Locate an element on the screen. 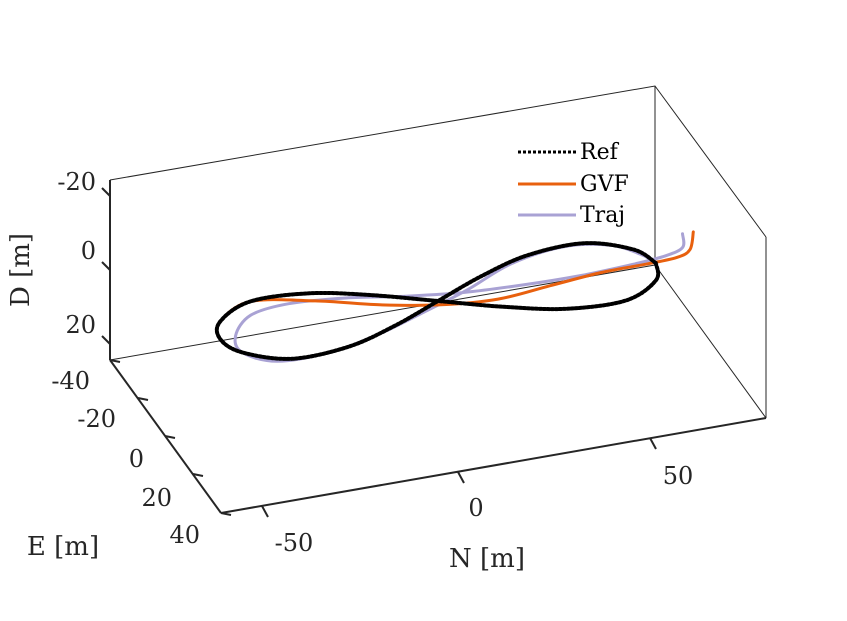 The image size is (847, 621). x-tick-label: -50 is located at coordinates (294, 543).